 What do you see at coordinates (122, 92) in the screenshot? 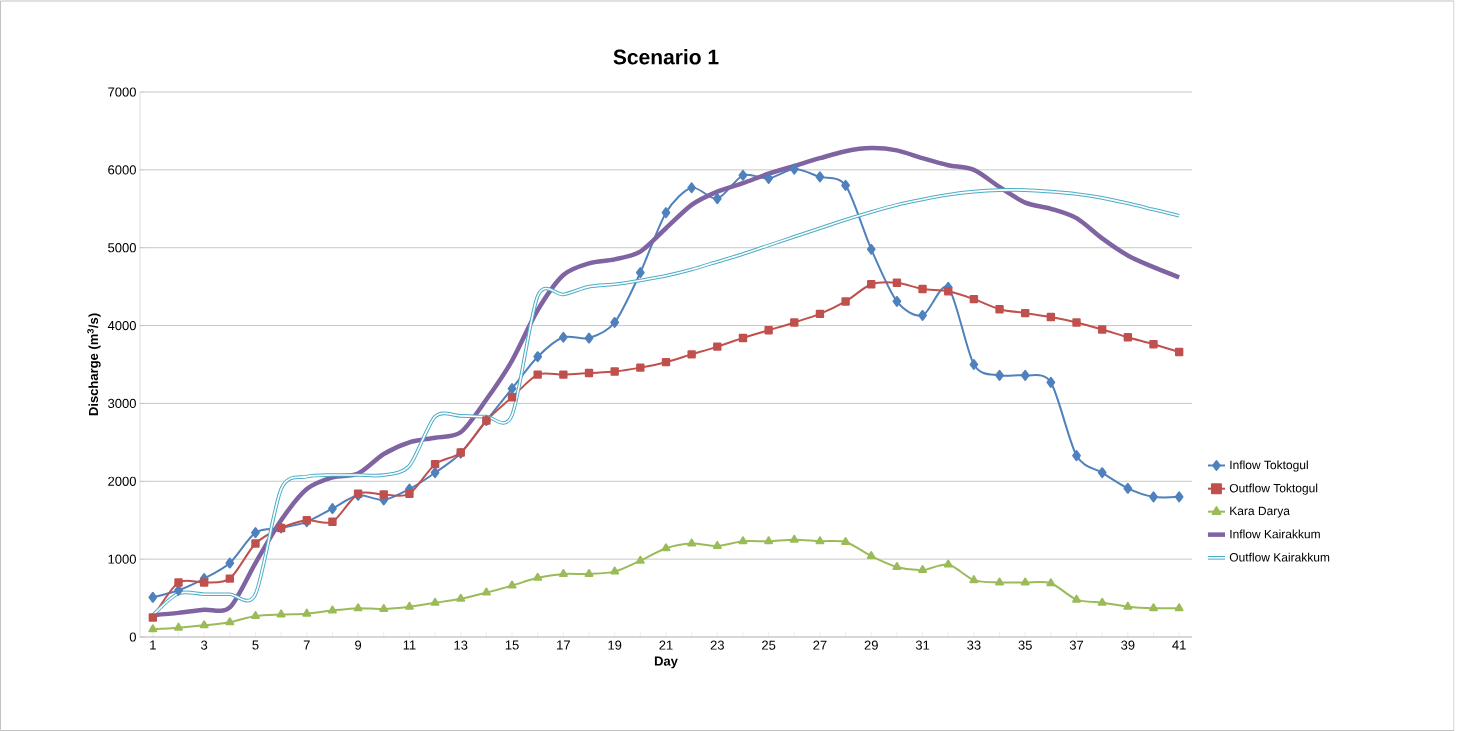
I see `y-tick-label: 7000` at bounding box center [122, 92].